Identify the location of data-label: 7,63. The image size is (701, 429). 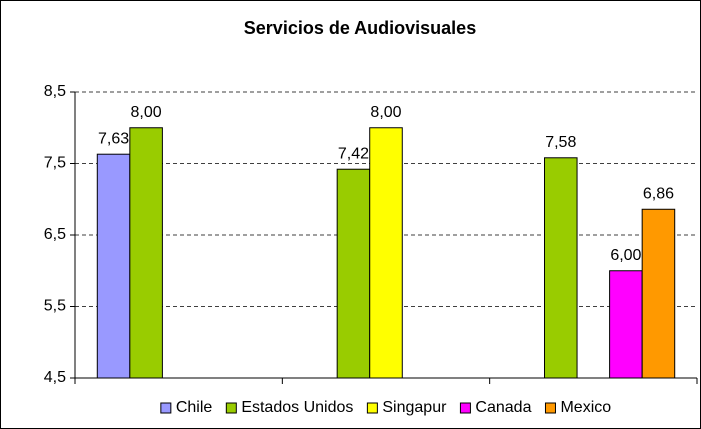
(113, 138).